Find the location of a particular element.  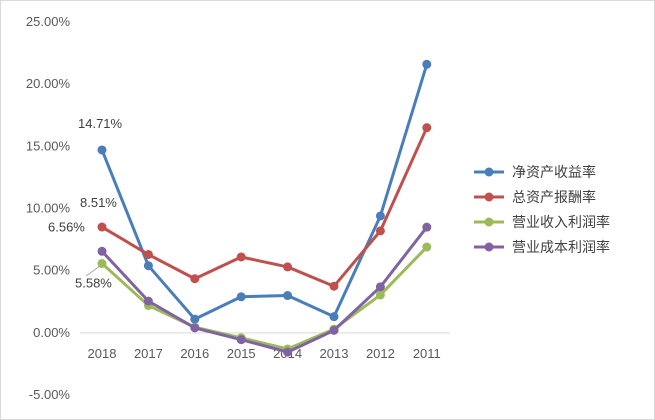

legend-label: 净资产收益率 is located at coordinates (554, 172).